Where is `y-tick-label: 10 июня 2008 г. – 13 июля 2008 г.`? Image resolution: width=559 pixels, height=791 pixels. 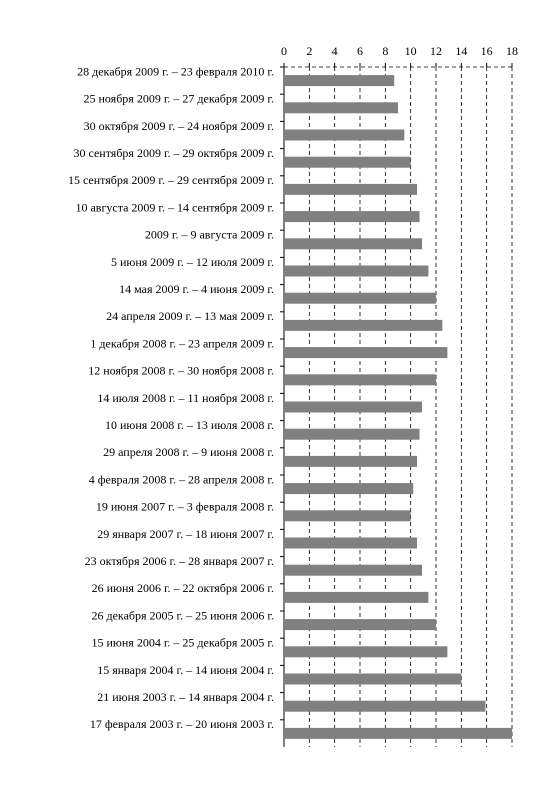 y-tick-label: 10 июня 2008 г. – 13 июля 2008 г. is located at coordinates (189, 425).